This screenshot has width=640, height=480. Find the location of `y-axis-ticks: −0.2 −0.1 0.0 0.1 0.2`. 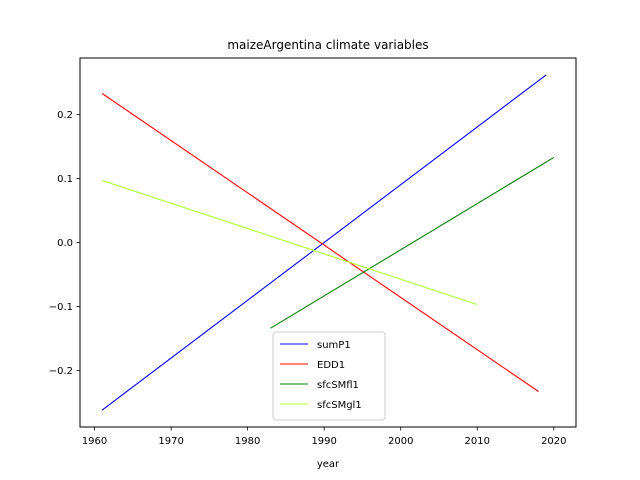

y-axis-ticks: −0.2 −0.1 0.0 0.1 0.2 is located at coordinates (64, 243).